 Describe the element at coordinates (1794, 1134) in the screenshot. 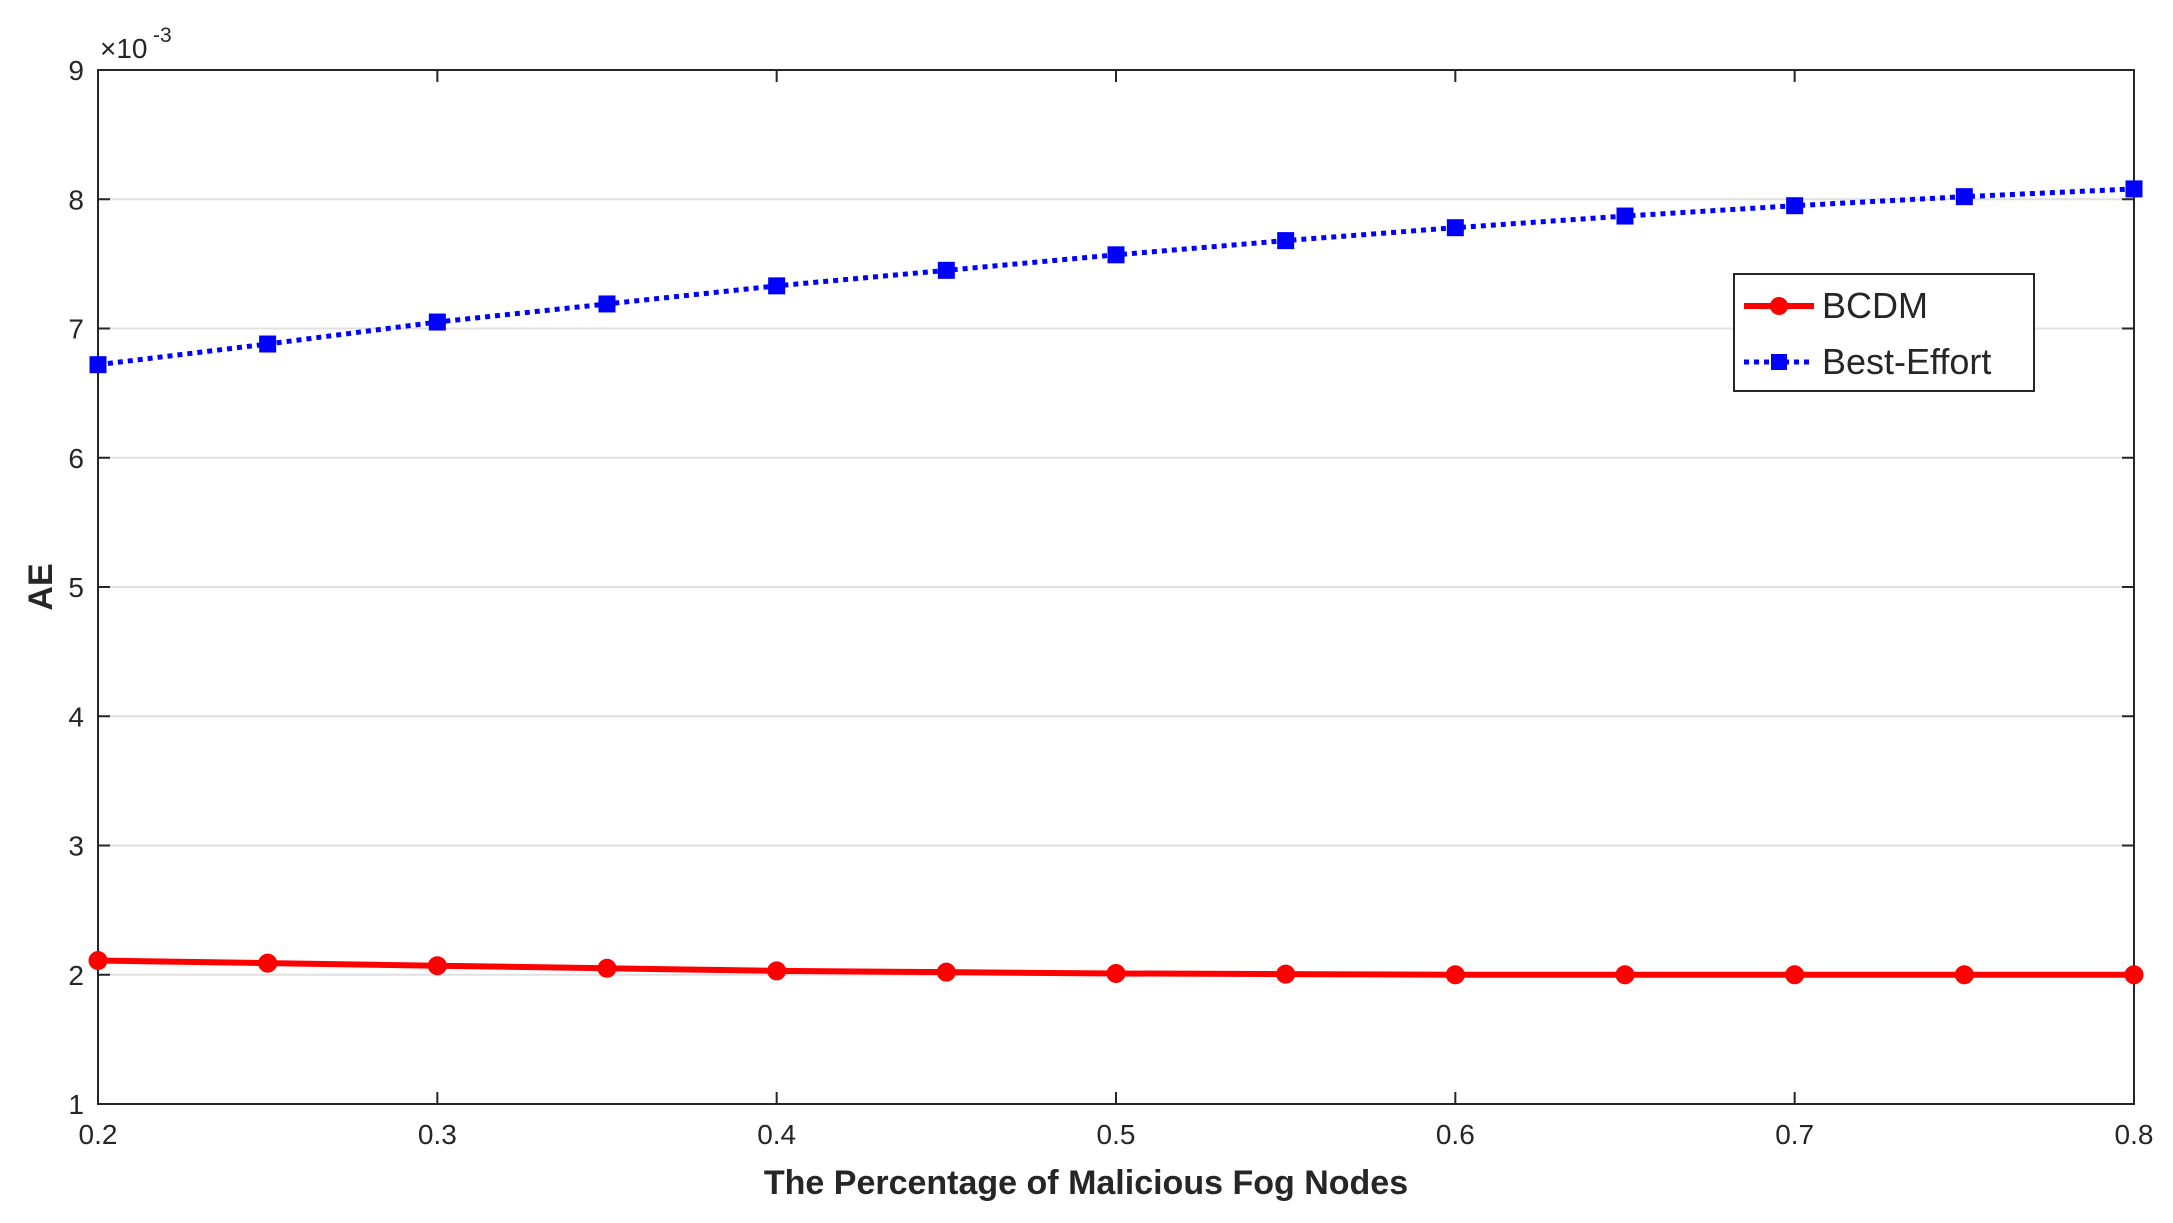

I see `x-tick-label: 0.7` at that location.